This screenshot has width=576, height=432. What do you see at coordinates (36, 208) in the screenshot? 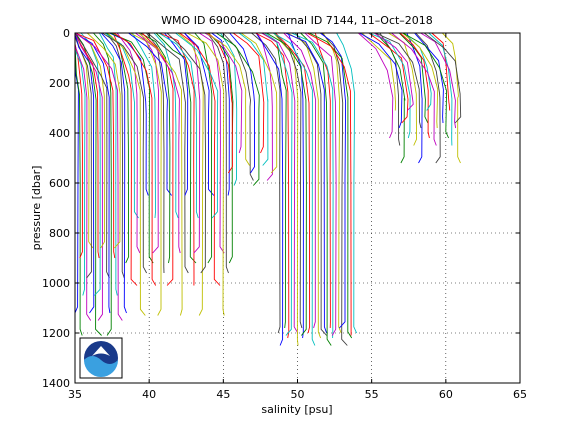
I see `y-axis-label: pressure [dbar]` at bounding box center [36, 208].